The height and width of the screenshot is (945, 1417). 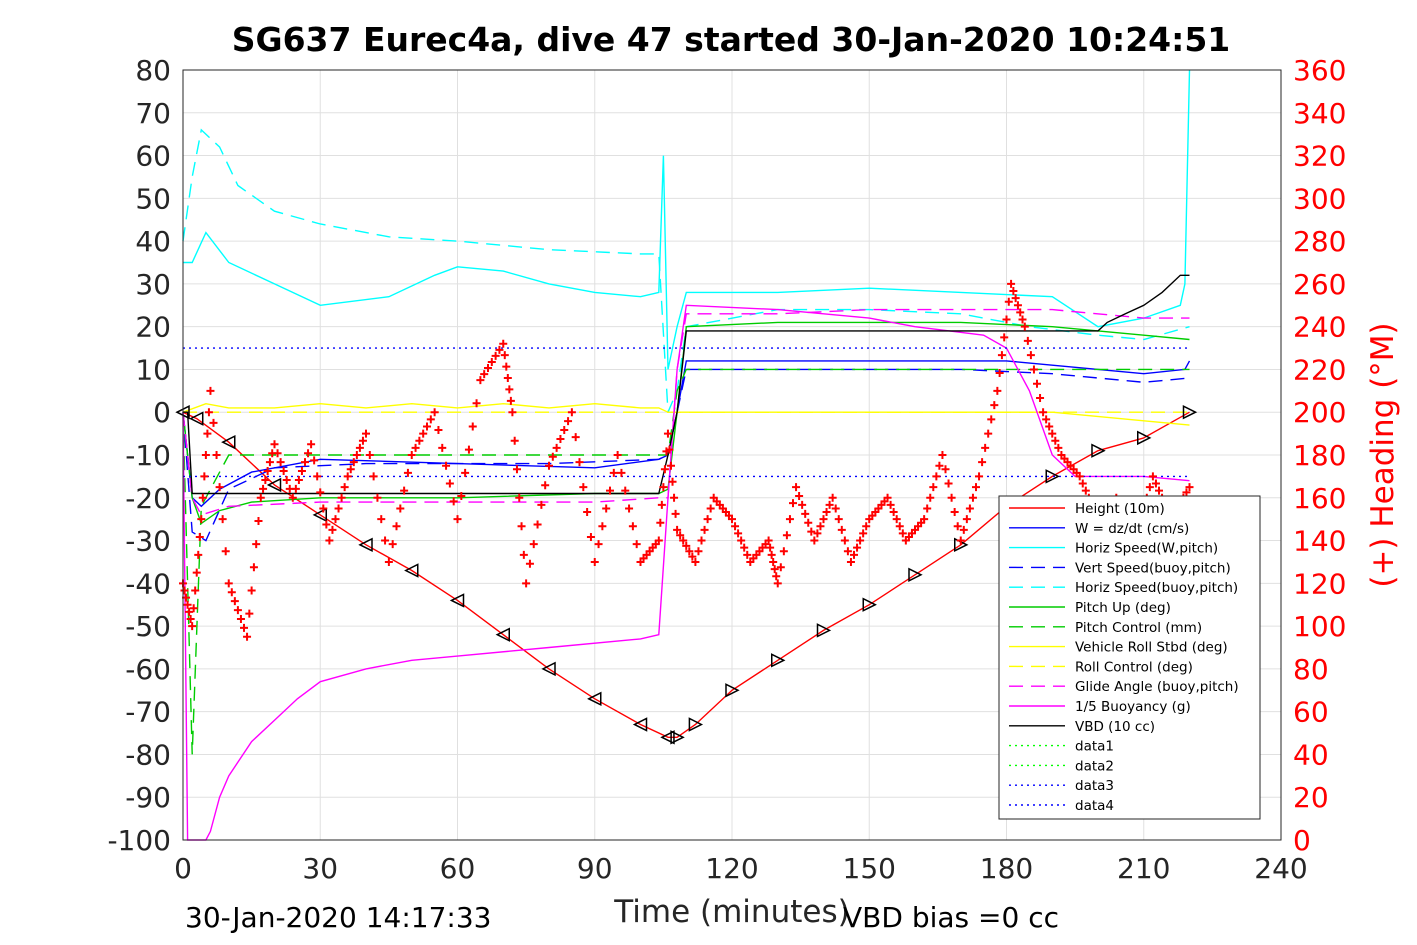 I want to click on footer-vbd-bias: VBD bias =0 cc, so click(x=951, y=917).